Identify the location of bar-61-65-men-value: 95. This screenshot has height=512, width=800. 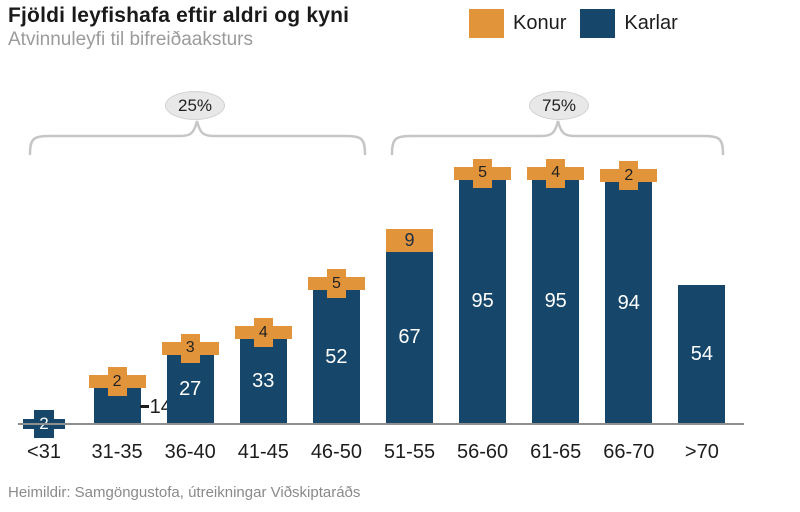
(555, 301).